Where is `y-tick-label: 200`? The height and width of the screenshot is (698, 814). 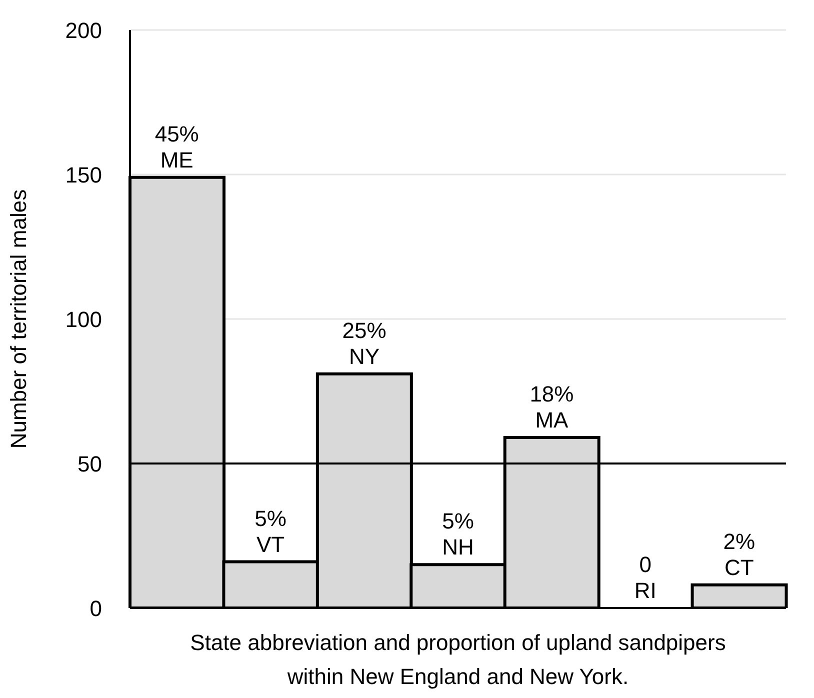
y-tick-label: 200 is located at coordinates (83, 30).